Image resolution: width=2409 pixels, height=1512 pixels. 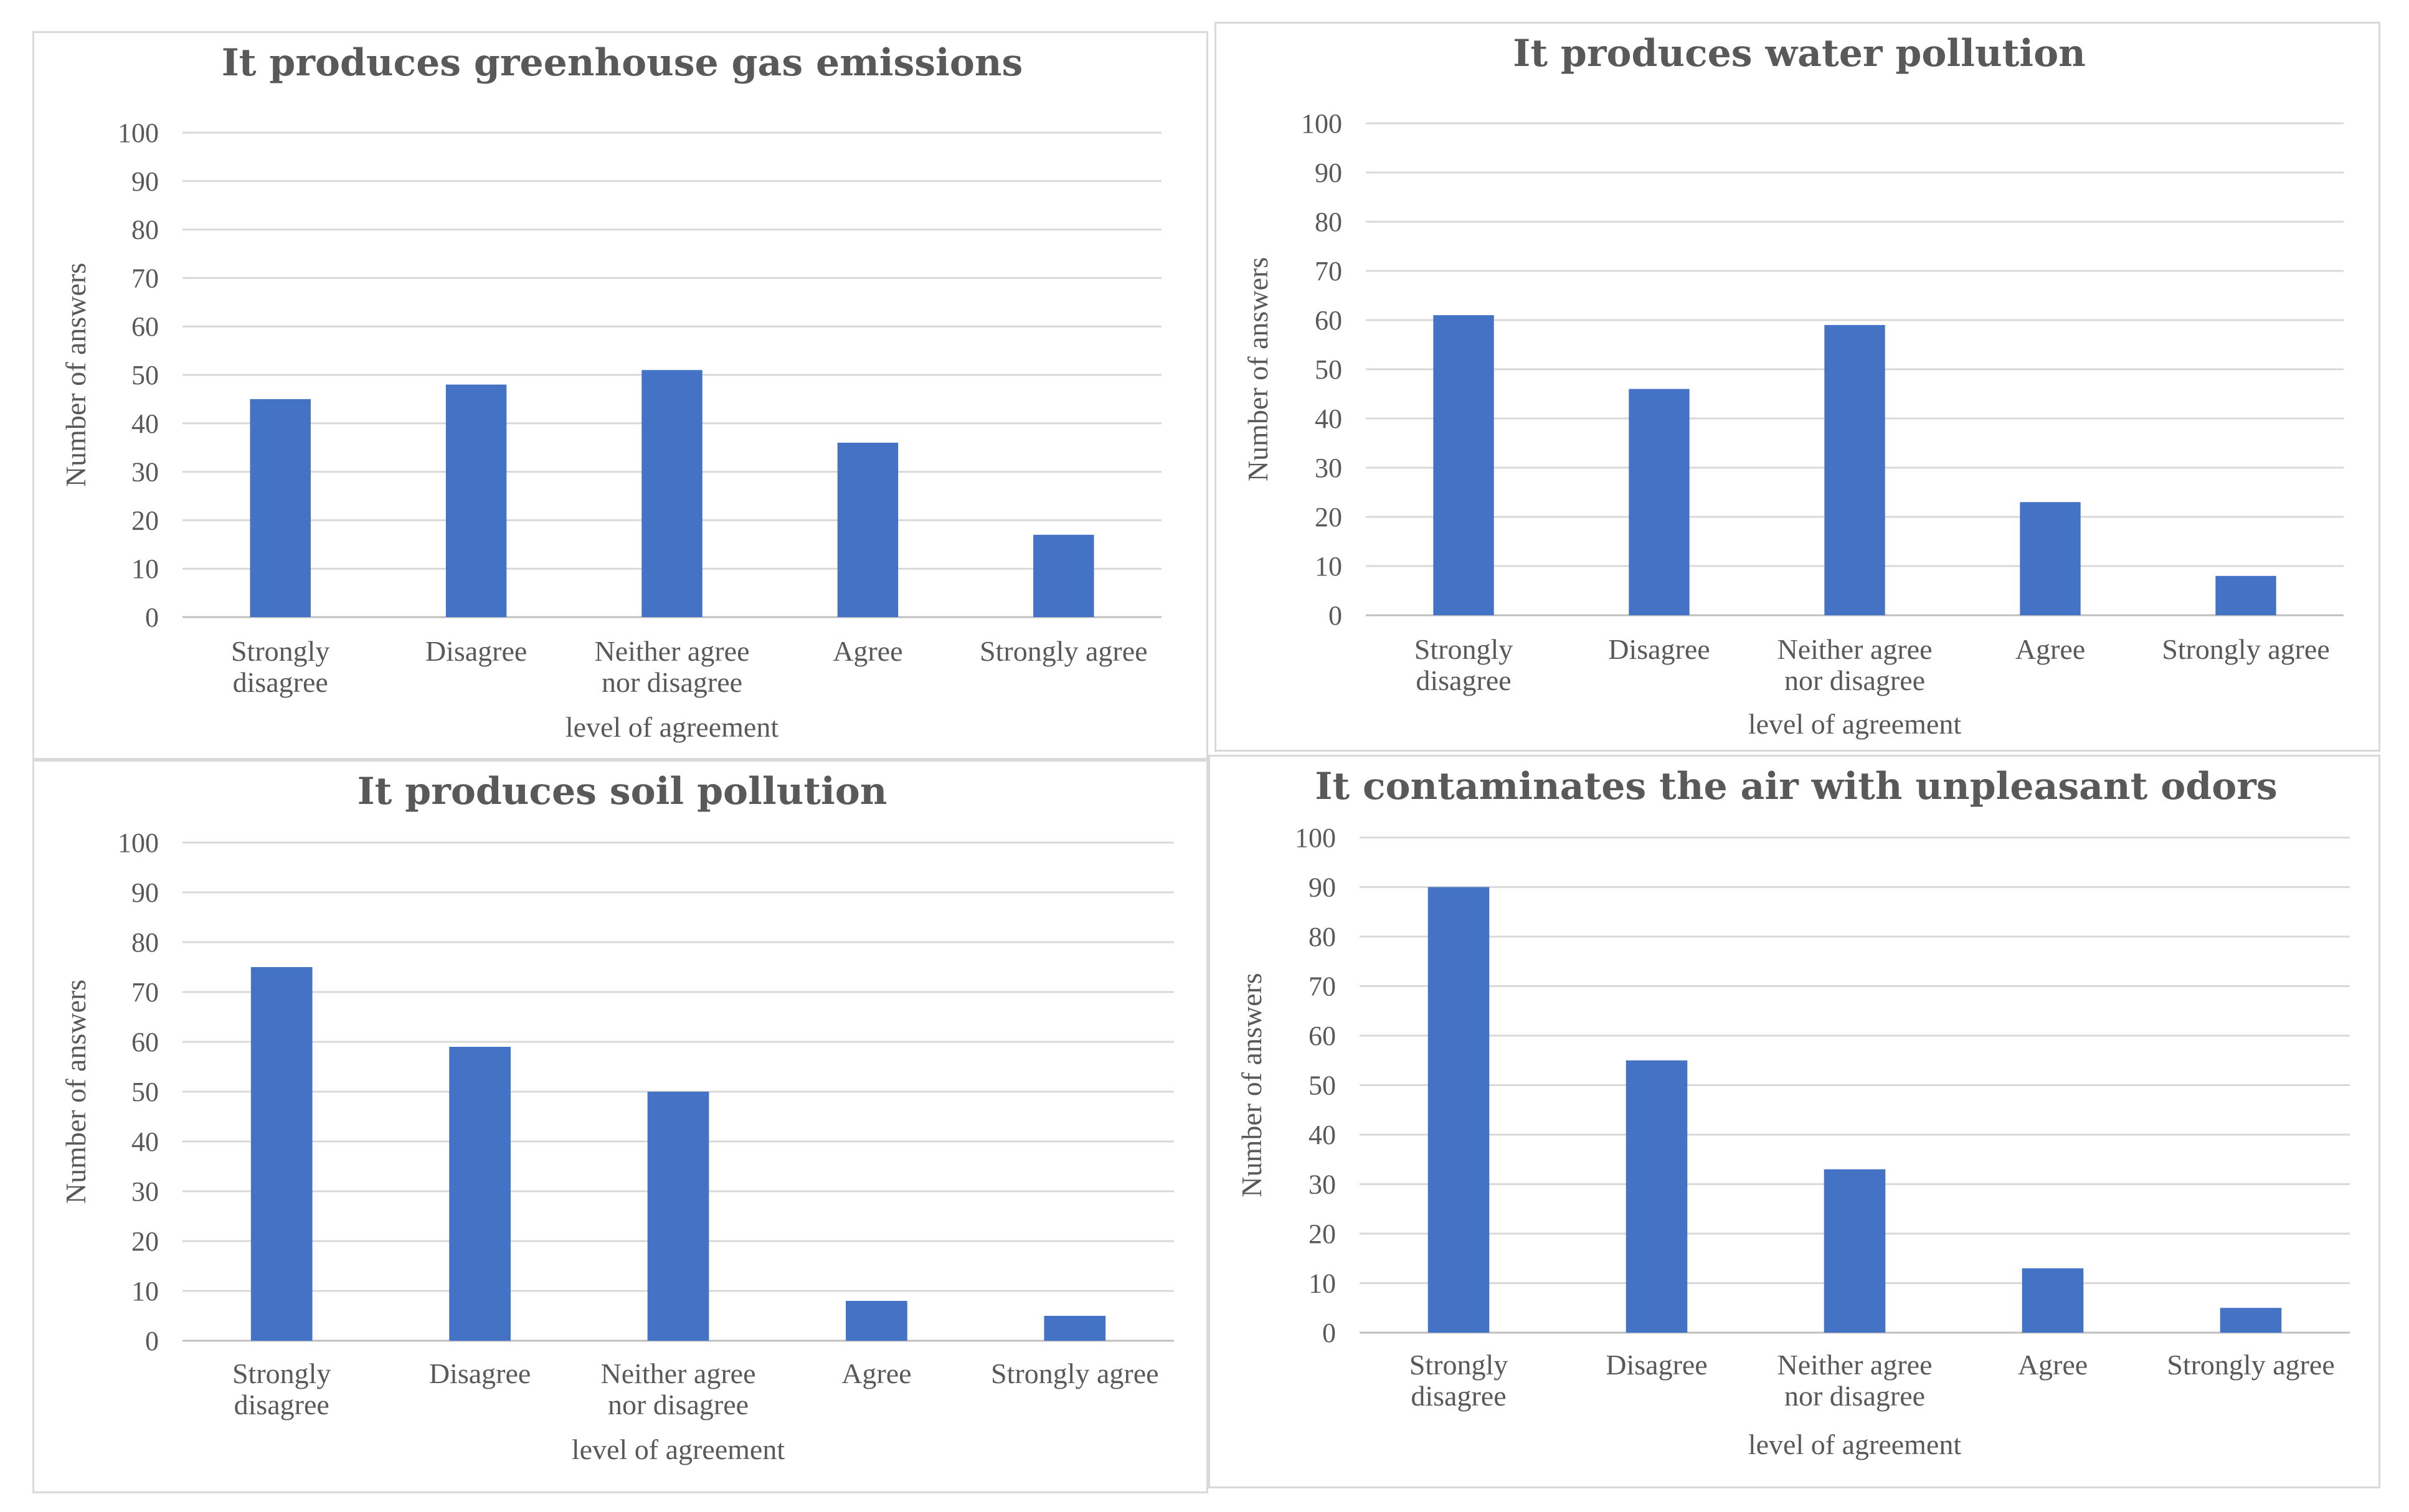 What do you see at coordinates (1799, 53) in the screenshot?
I see `chart-title: It produces water pollution` at bounding box center [1799, 53].